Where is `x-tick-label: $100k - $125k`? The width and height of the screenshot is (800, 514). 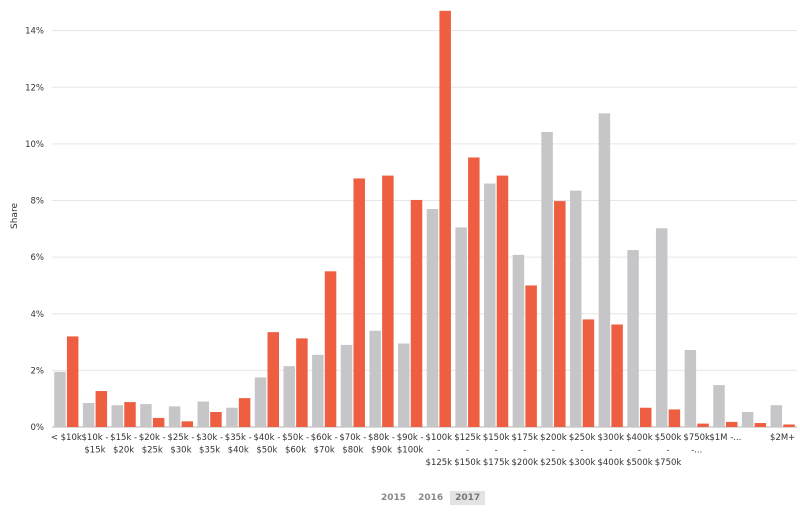
x-tick-label: $100k - $125k is located at coordinates (439, 450).